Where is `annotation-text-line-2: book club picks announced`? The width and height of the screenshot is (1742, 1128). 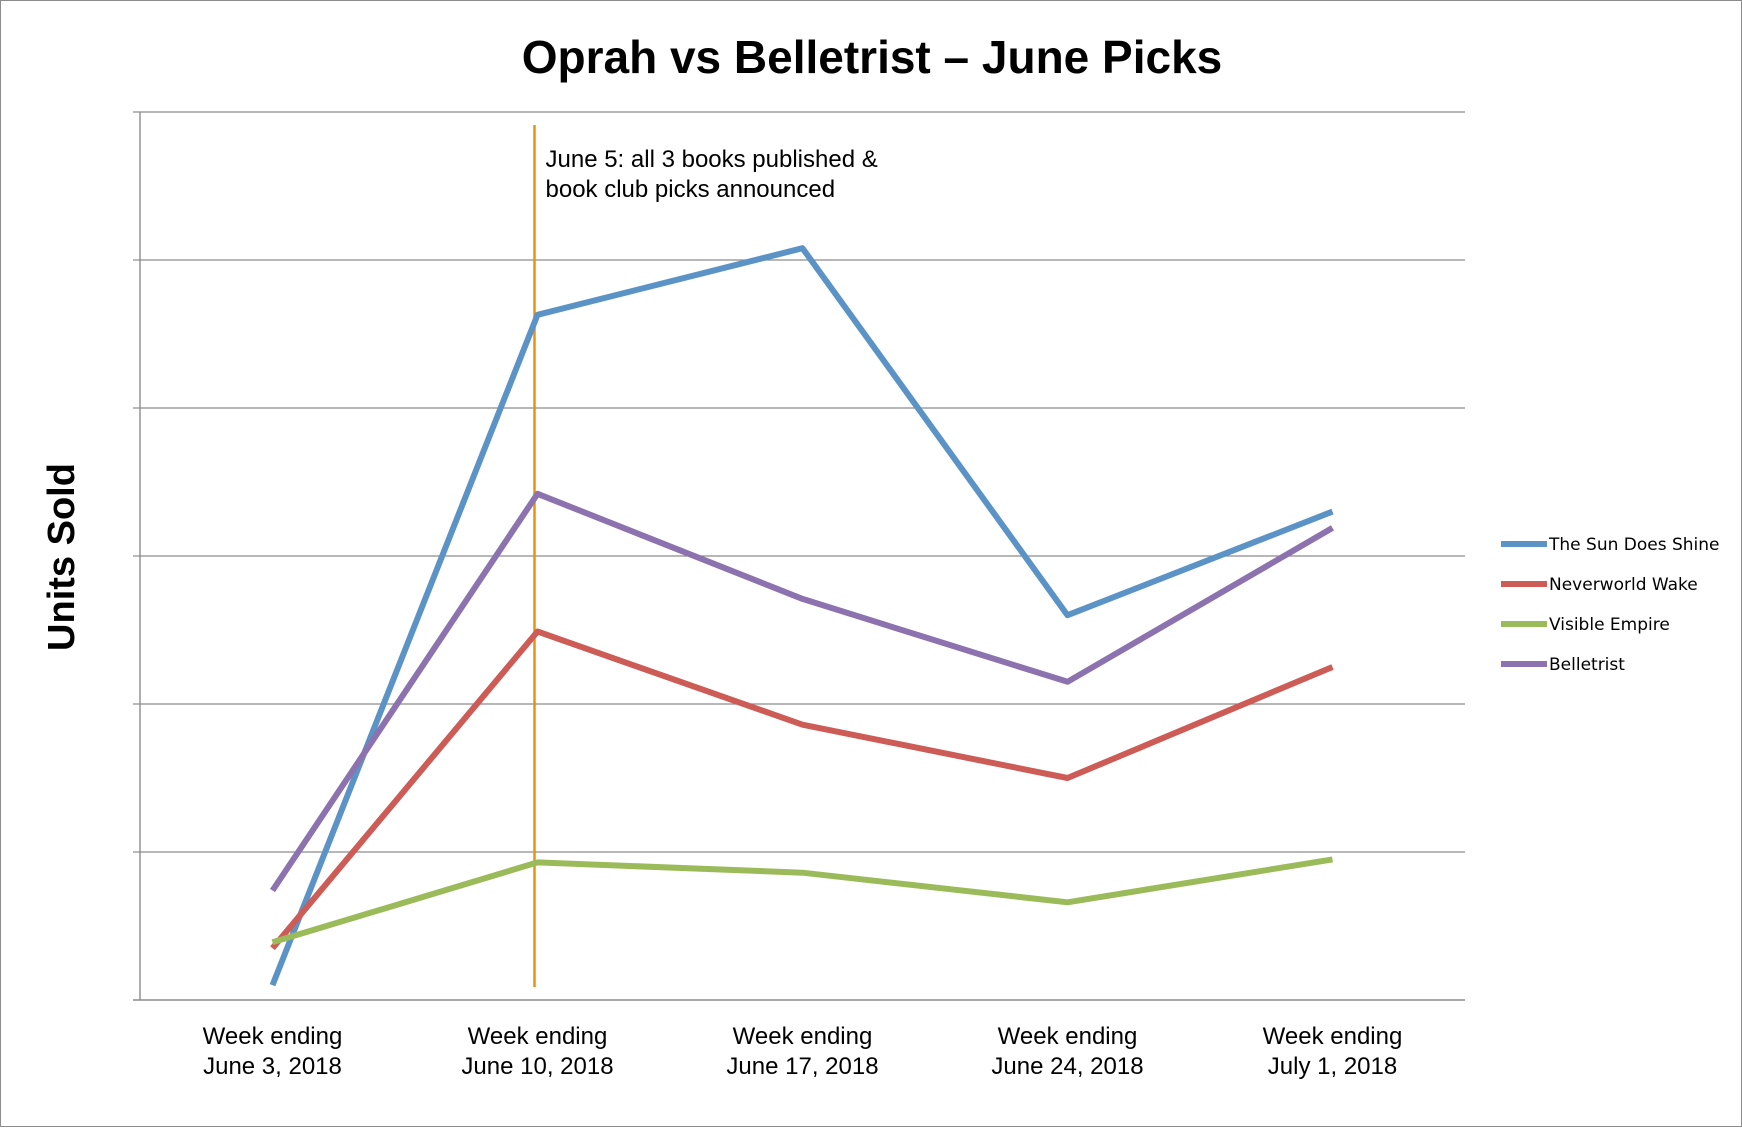 annotation-text-line-2: book club picks announced is located at coordinates (691, 189).